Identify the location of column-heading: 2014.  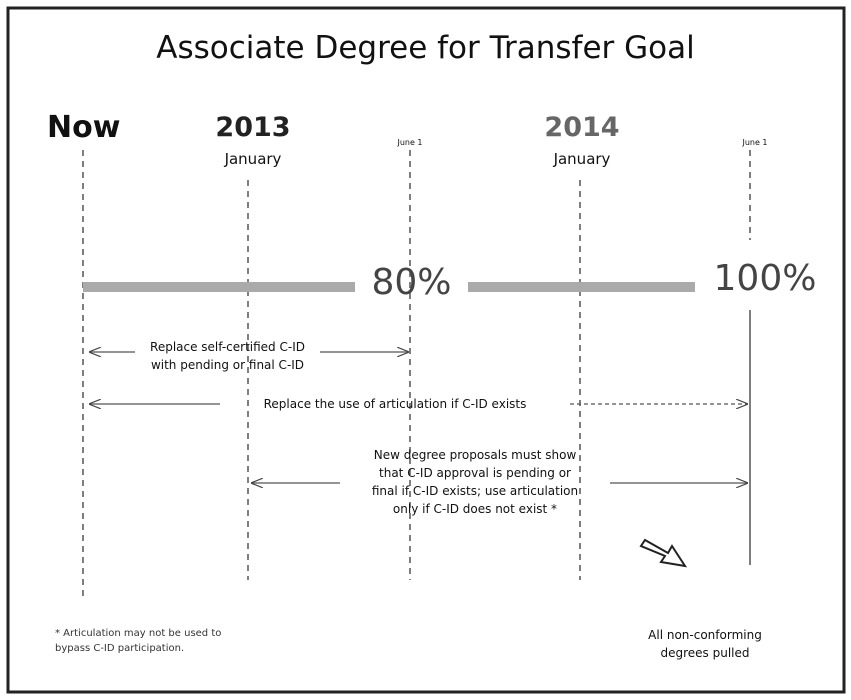
(582, 127).